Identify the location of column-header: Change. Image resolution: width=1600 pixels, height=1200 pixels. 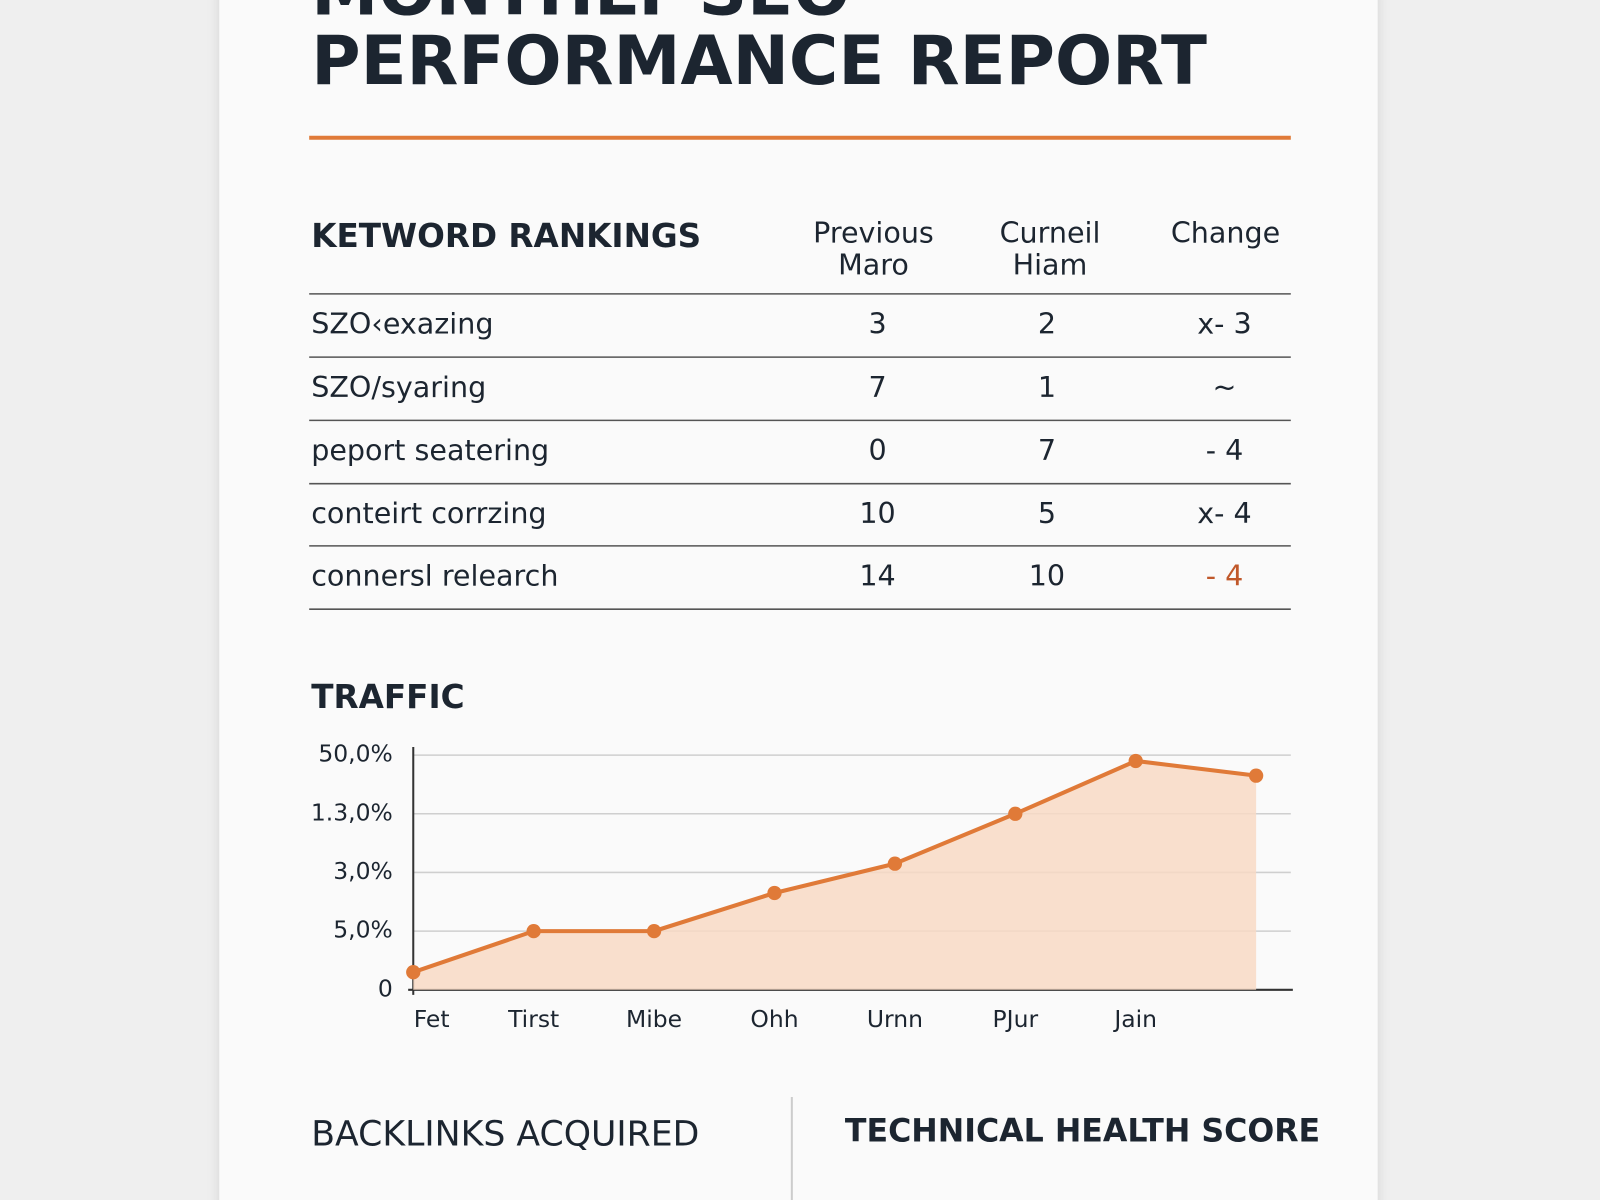
(1225, 233).